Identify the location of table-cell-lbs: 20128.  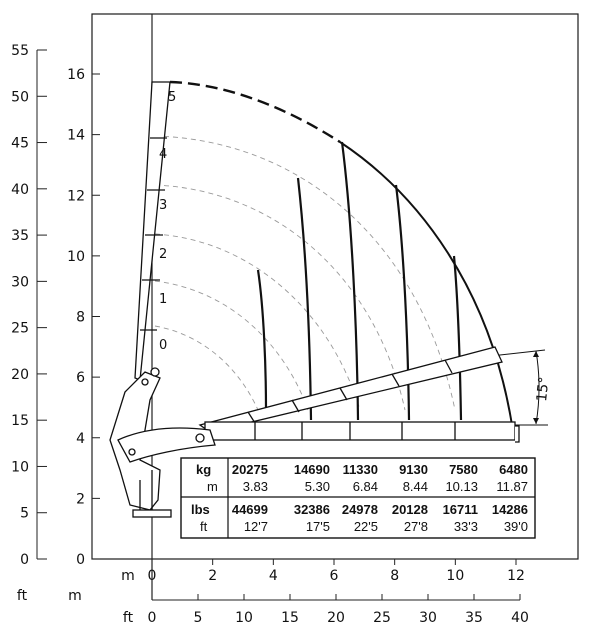
(410, 509).